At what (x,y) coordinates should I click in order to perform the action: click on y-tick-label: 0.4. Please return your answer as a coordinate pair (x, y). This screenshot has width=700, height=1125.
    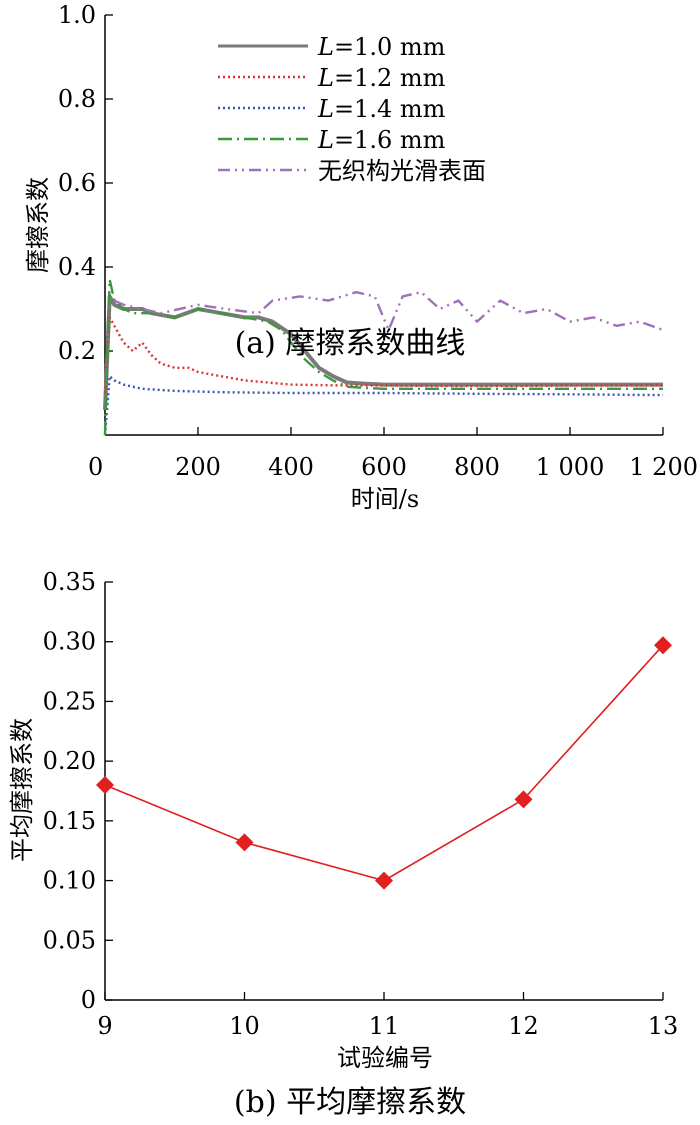
    Looking at the image, I should click on (77, 267).